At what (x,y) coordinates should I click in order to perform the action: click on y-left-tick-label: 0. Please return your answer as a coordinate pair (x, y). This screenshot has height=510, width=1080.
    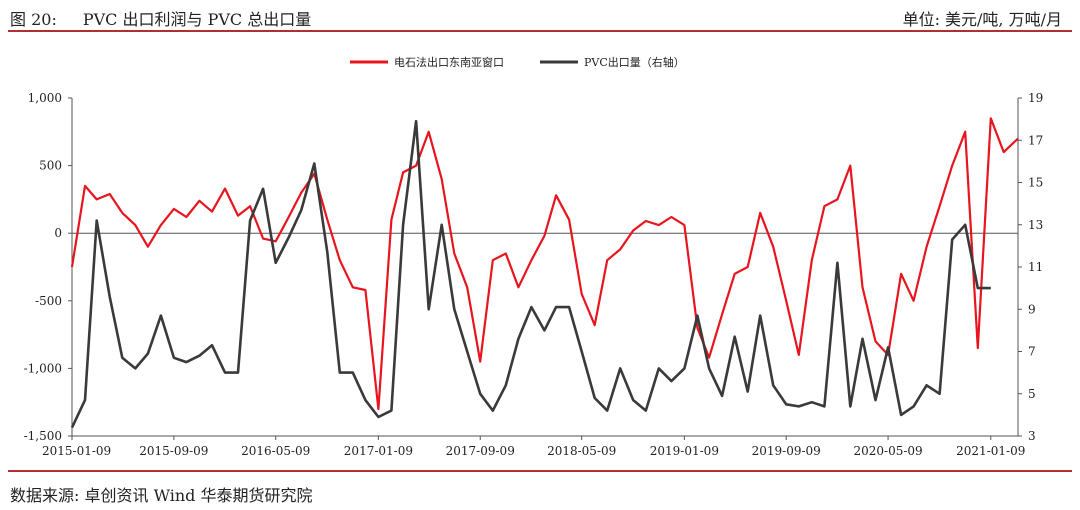
    Looking at the image, I should click on (58, 233).